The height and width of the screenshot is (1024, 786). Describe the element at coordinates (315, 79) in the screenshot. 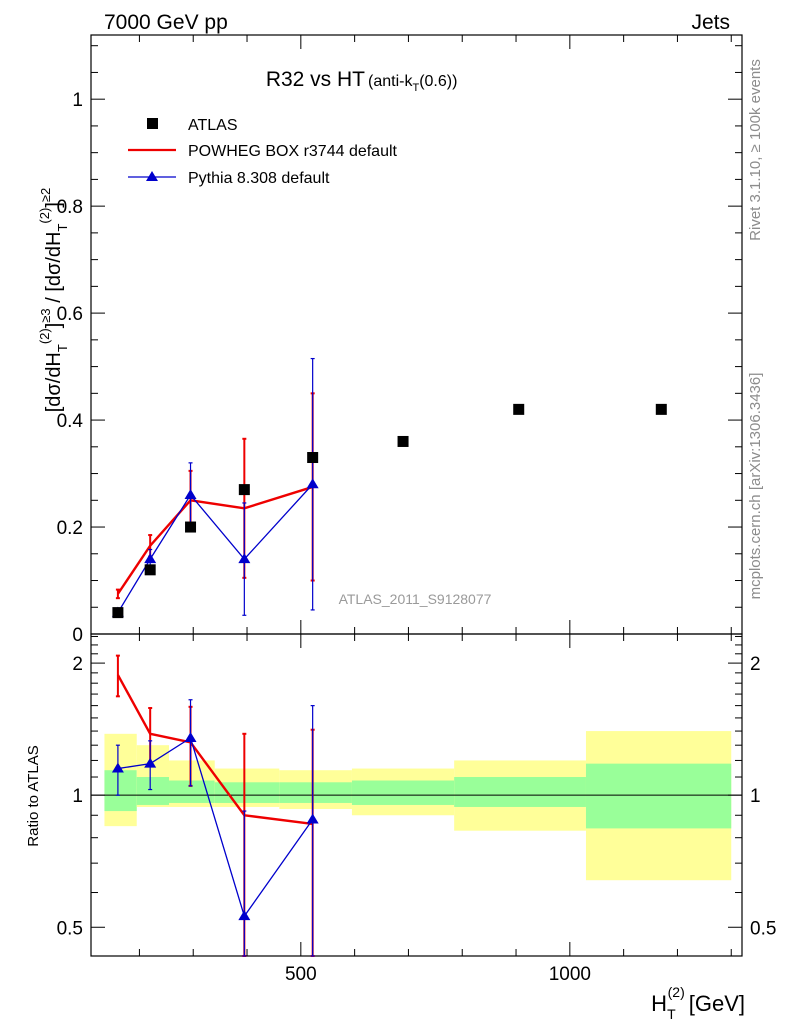

I see `chart-title: R32 vs HT` at that location.